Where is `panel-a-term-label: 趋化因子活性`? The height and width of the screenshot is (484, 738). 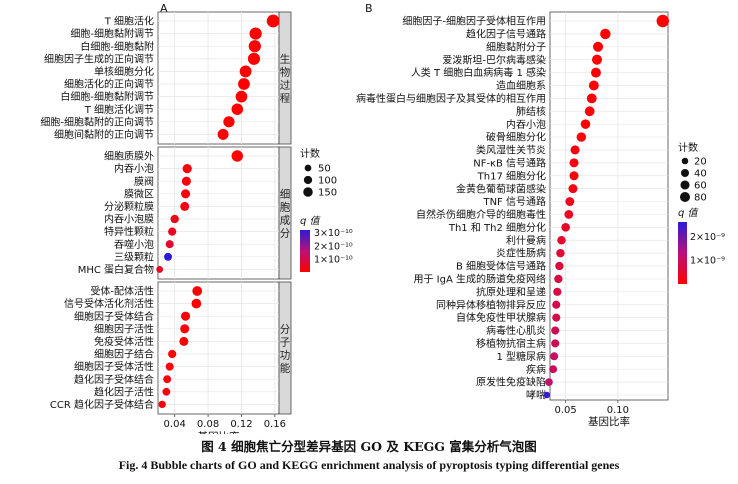 panel-a-term-label: 趋化因子活性 is located at coordinates (124, 391).